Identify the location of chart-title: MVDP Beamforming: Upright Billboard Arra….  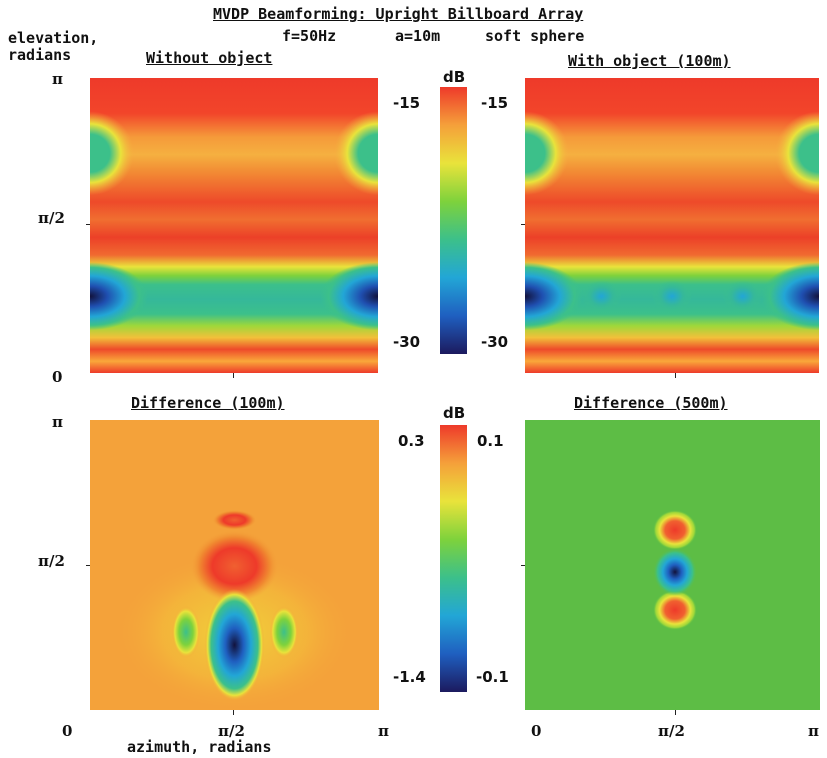
(398, 14).